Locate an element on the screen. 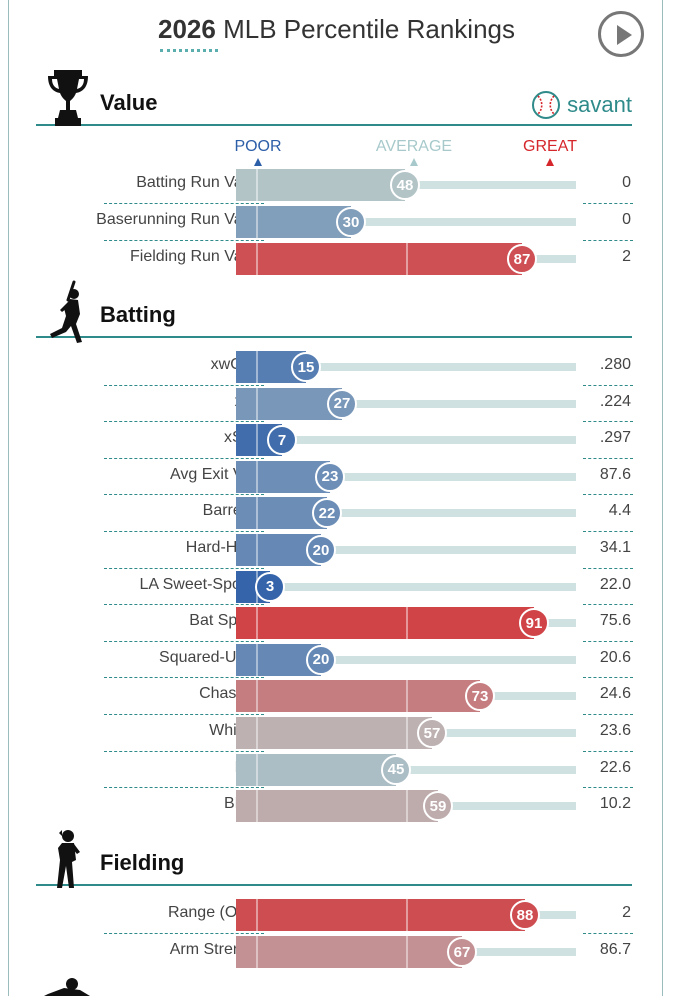  section-title-batting: Batting is located at coordinates (138, 314).